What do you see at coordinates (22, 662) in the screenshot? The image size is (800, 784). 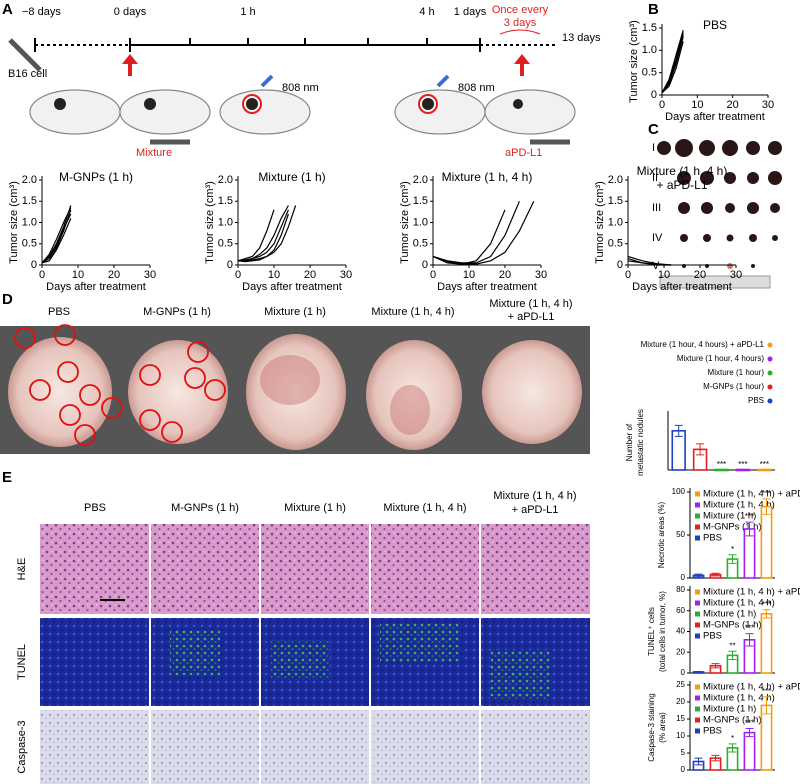 I see `row-header: TUNEL` at bounding box center [22, 662].